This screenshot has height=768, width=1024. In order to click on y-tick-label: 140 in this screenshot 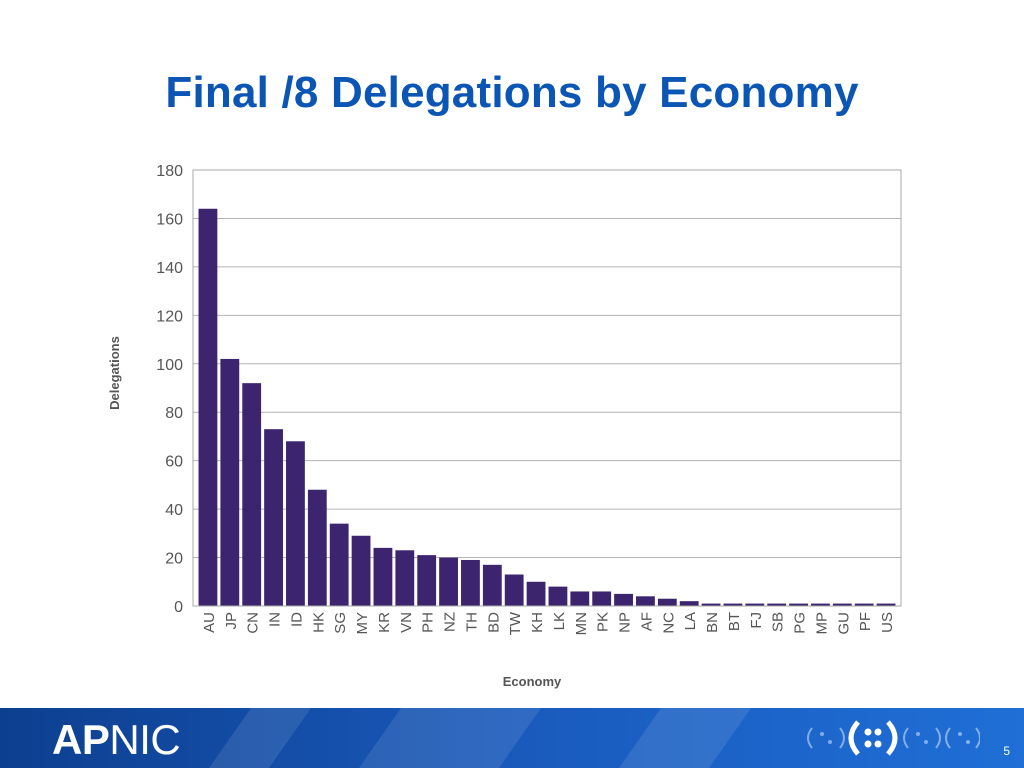, I will do `click(169, 268)`.